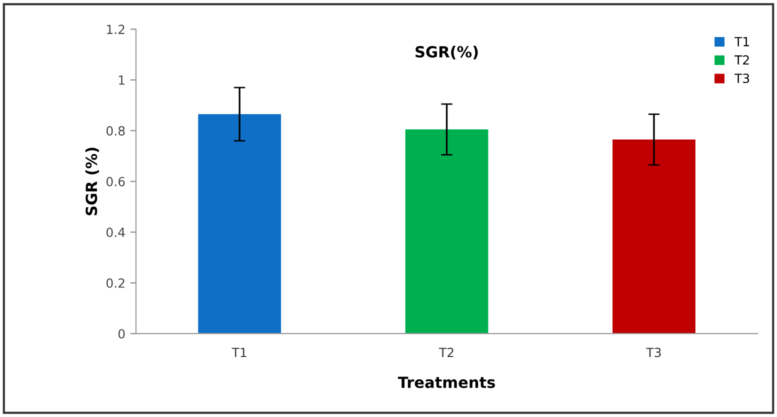  I want to click on y-tick-label: 0, so click(121, 334).